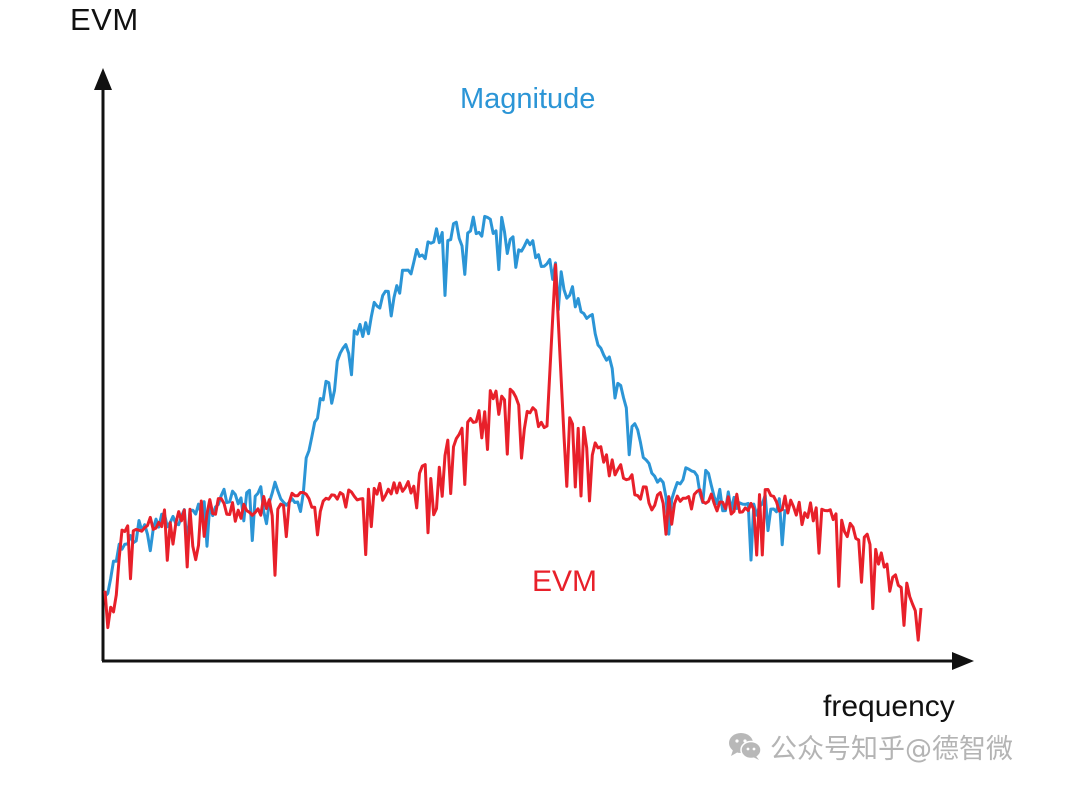 Image resolution: width=1080 pixels, height=791 pixels. Describe the element at coordinates (103, 79) in the screenshot. I see `y-axis-arrow-icon` at that location.